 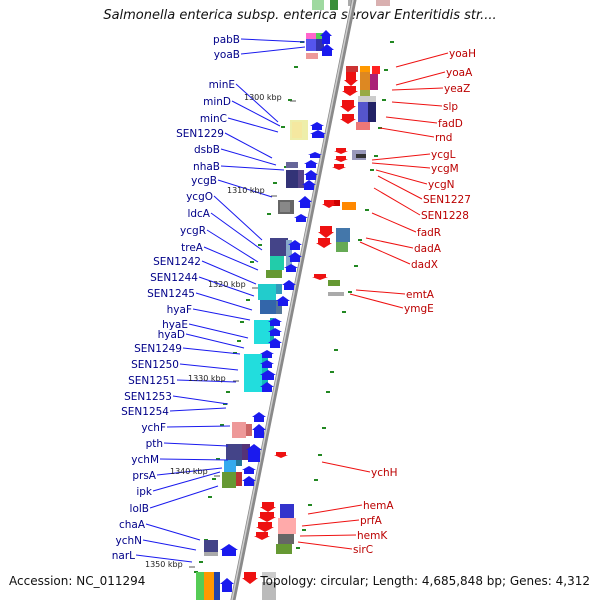 I want to click on gene-label-left: treA, so click(x=192, y=248).